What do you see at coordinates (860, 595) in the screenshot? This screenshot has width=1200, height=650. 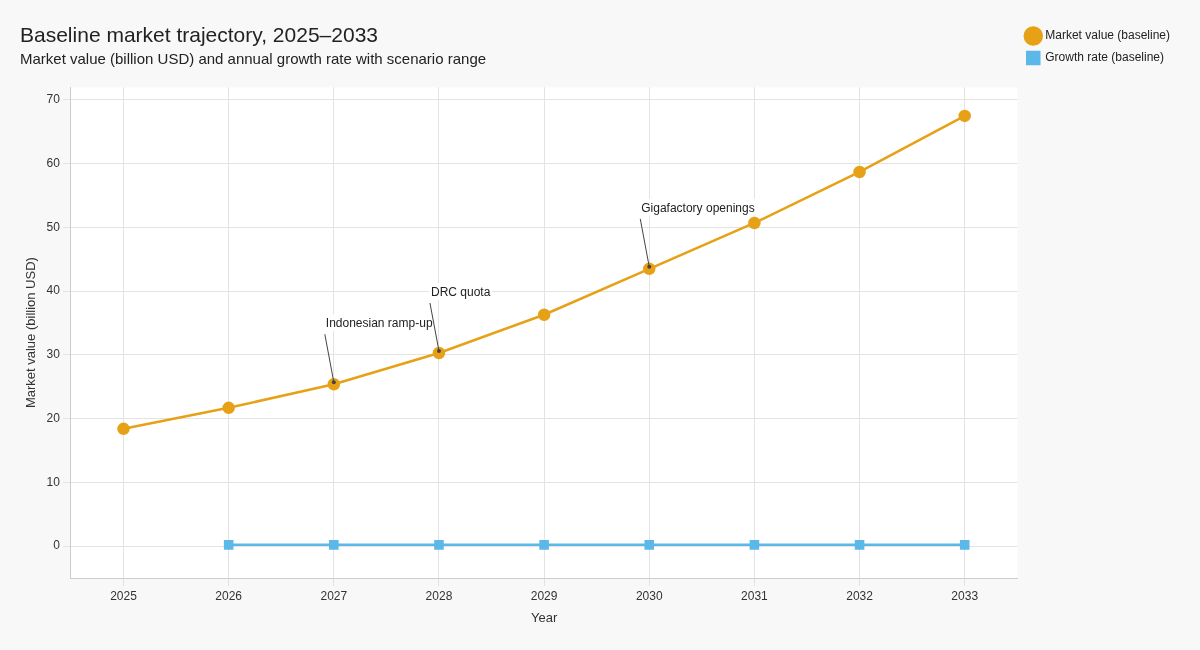 I see `x-tick-label: 2032` at bounding box center [860, 595].